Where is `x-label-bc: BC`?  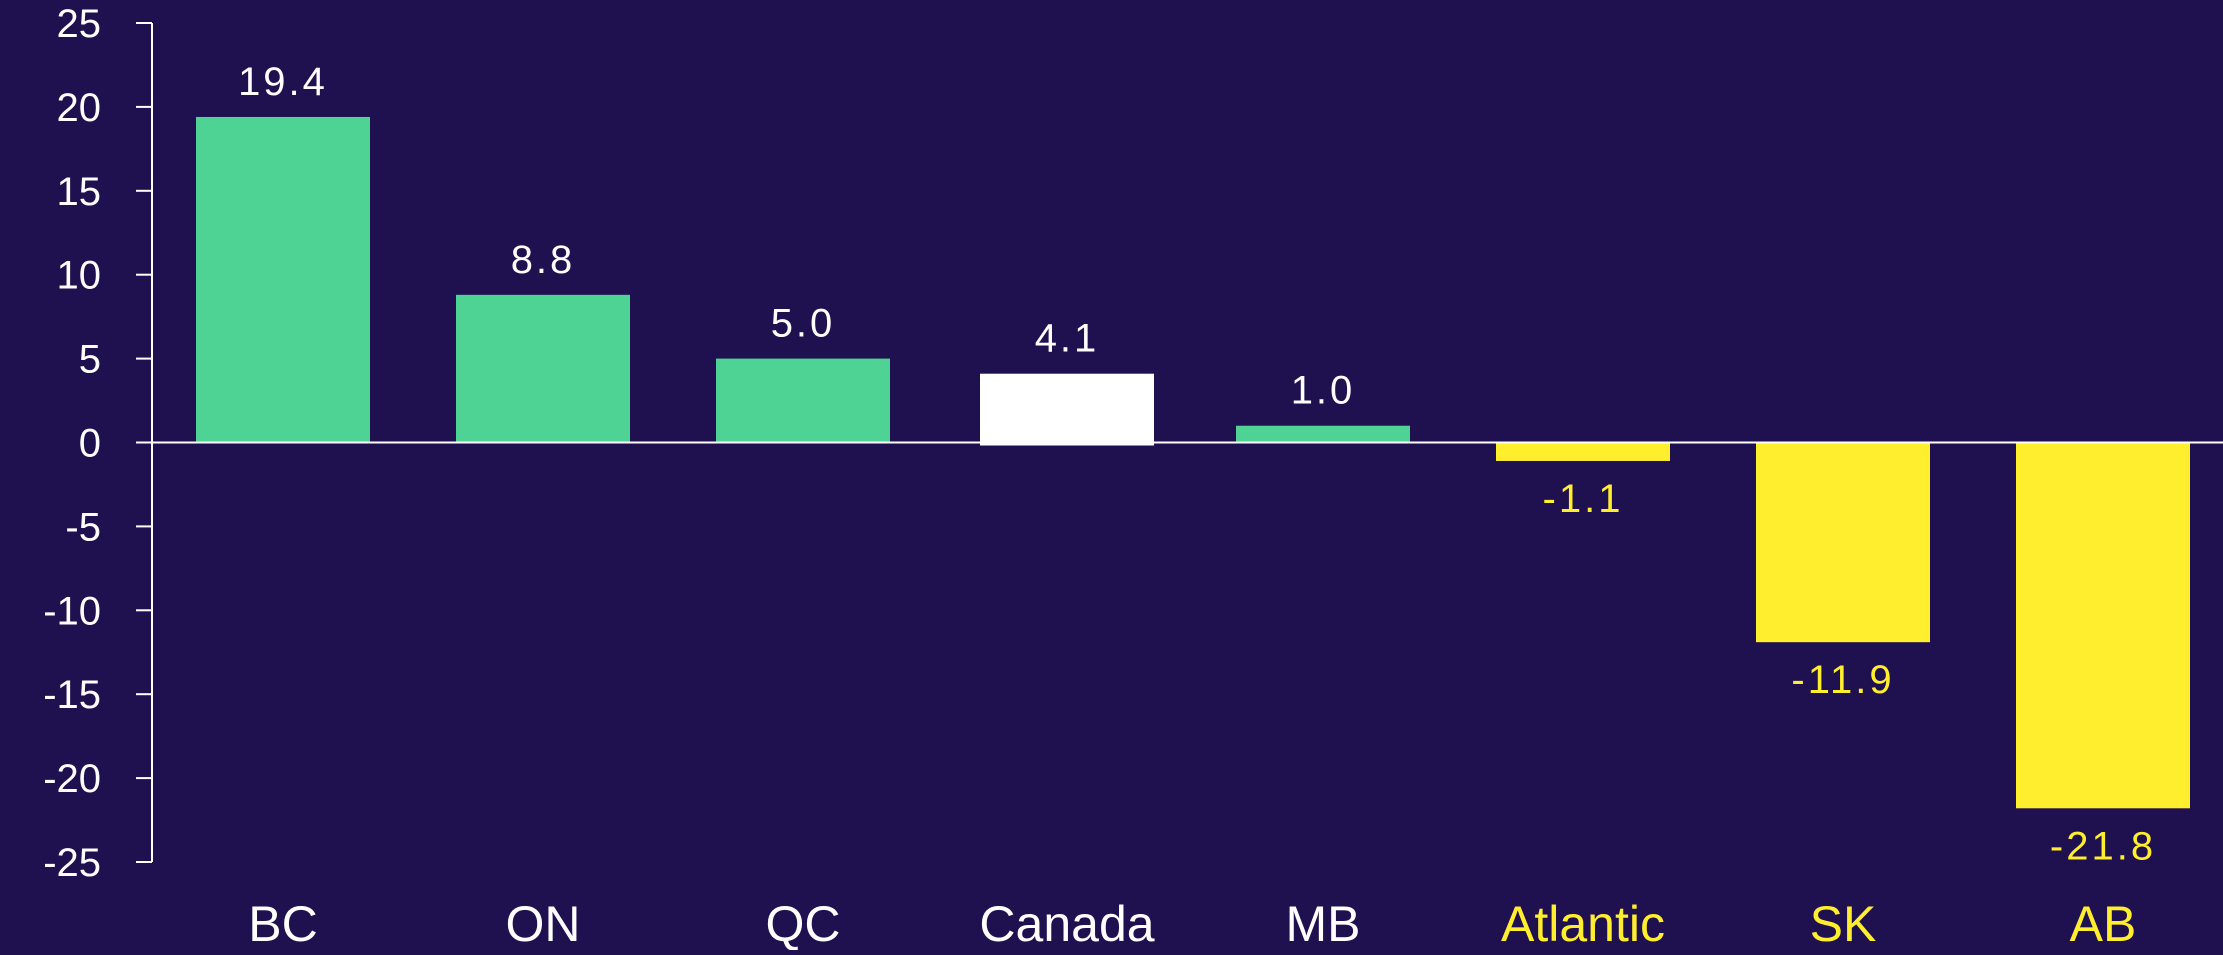
x-label-bc: BC is located at coordinates (282, 923).